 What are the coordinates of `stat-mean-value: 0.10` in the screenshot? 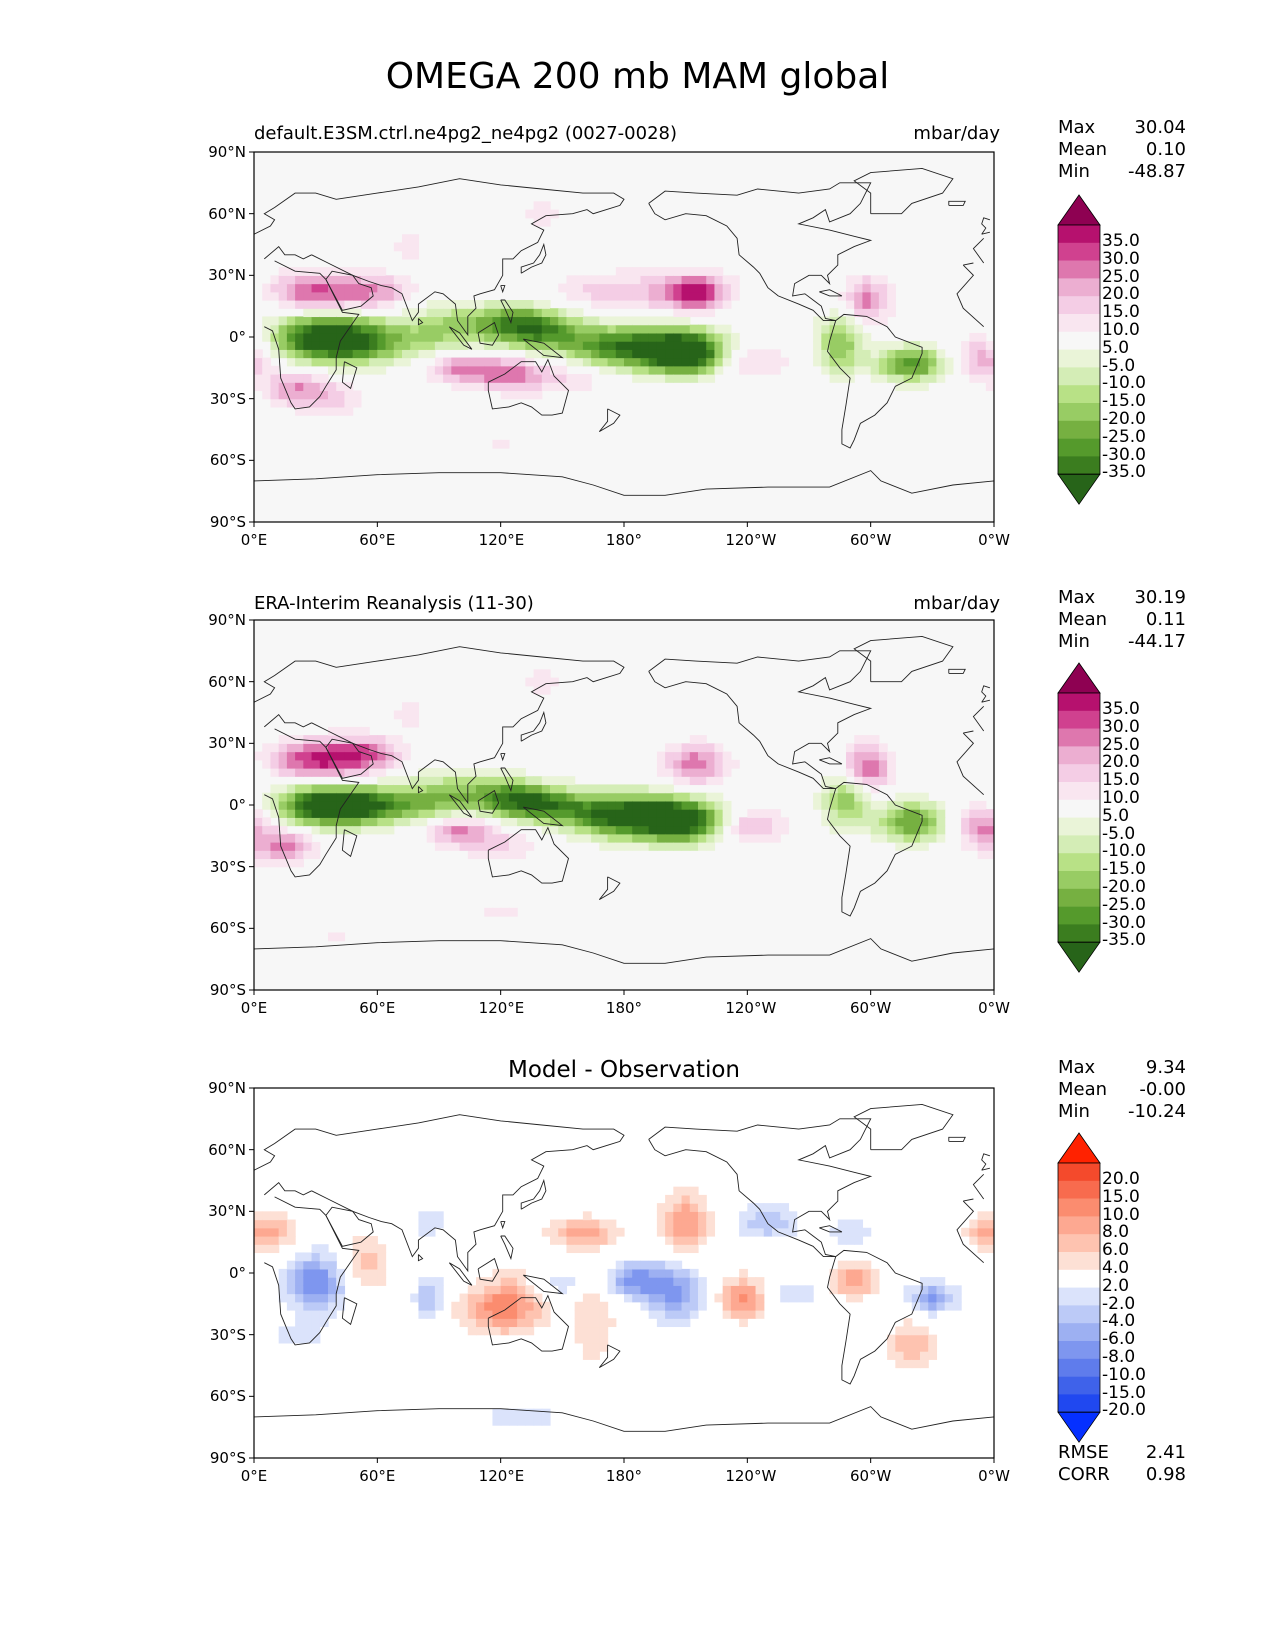 It's located at (1165, 149).